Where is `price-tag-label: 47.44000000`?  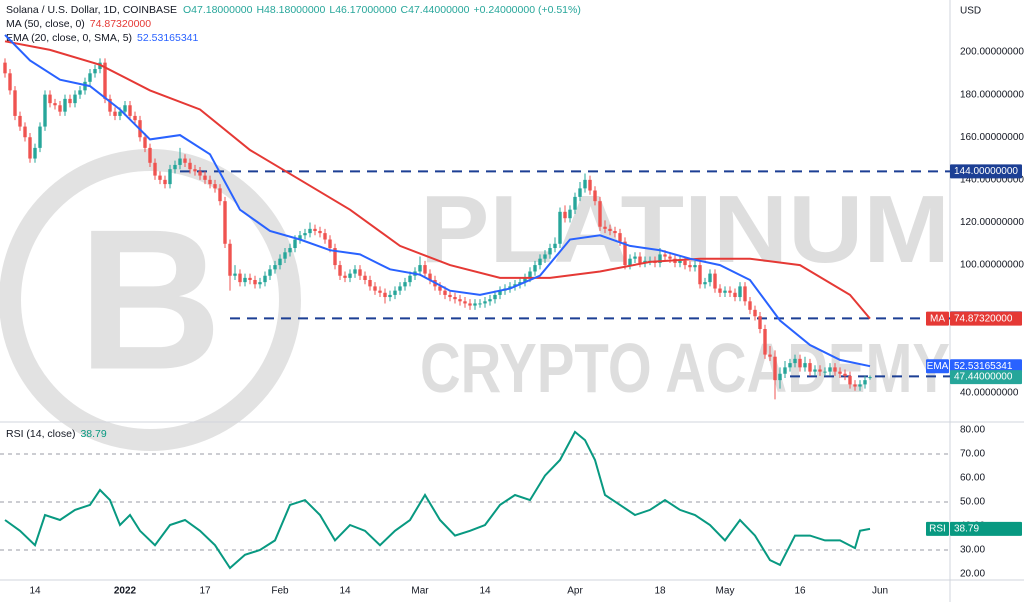 price-tag-label: 47.44000000 is located at coordinates (983, 377).